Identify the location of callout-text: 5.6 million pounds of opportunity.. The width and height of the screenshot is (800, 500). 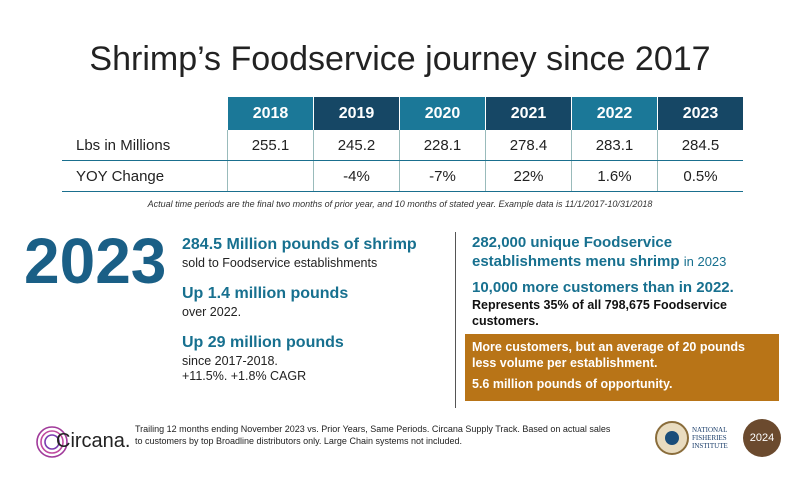
(572, 384).